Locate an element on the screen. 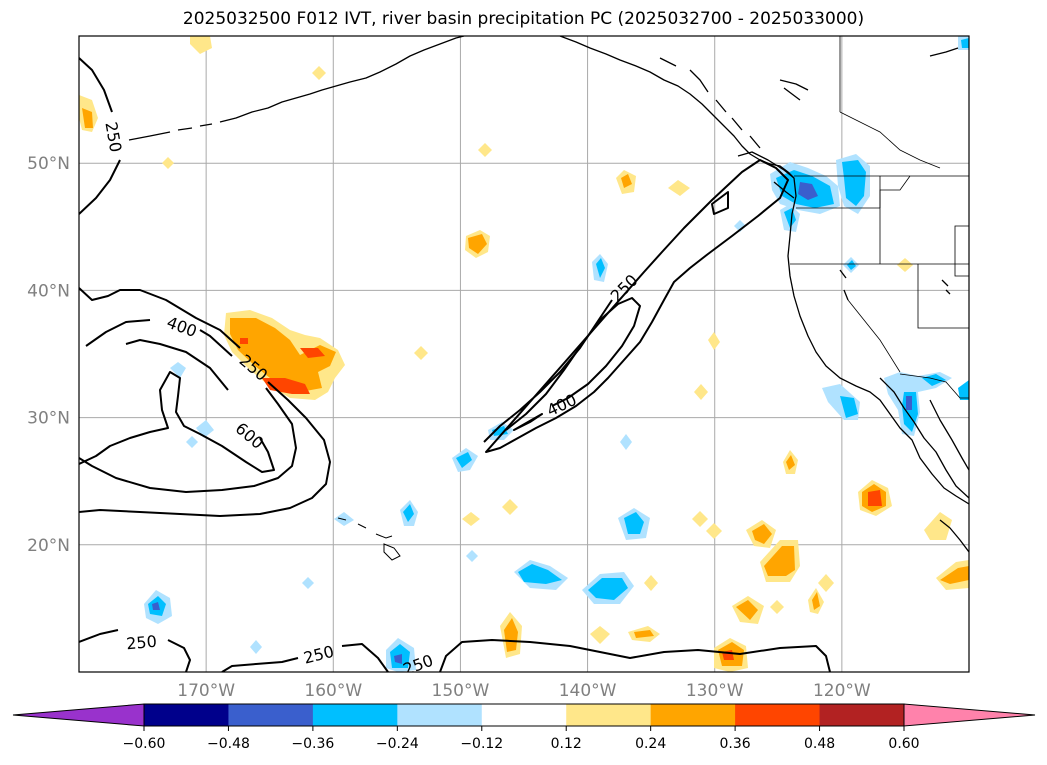  colorbar-extend-below is located at coordinates (78, 715).